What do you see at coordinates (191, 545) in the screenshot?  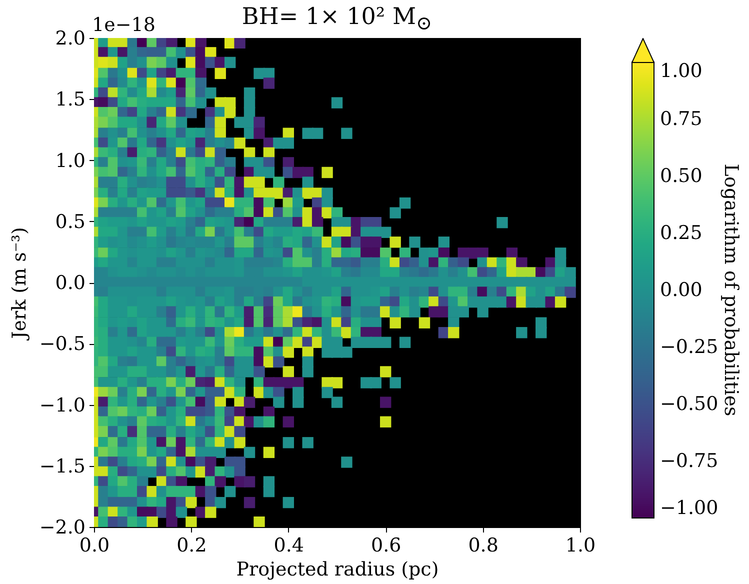 I see `x-tick-label: 0.2` at bounding box center [191, 545].